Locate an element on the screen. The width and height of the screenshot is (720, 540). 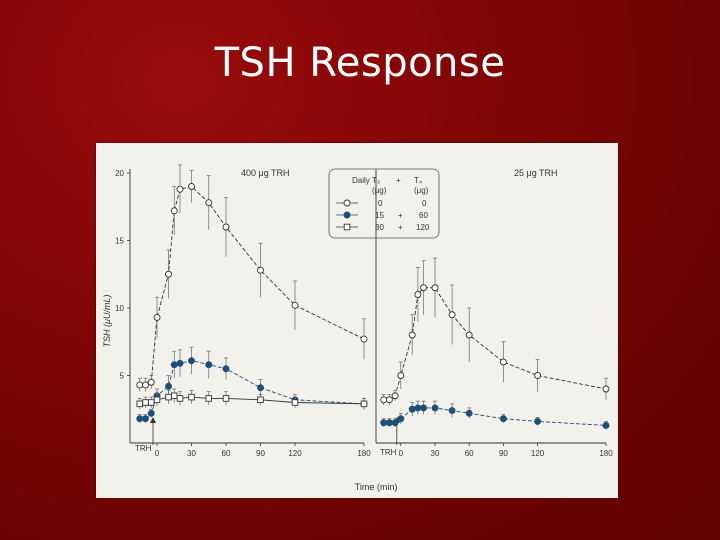
right-panel-title: 25 μg TRH is located at coordinates (536, 173).